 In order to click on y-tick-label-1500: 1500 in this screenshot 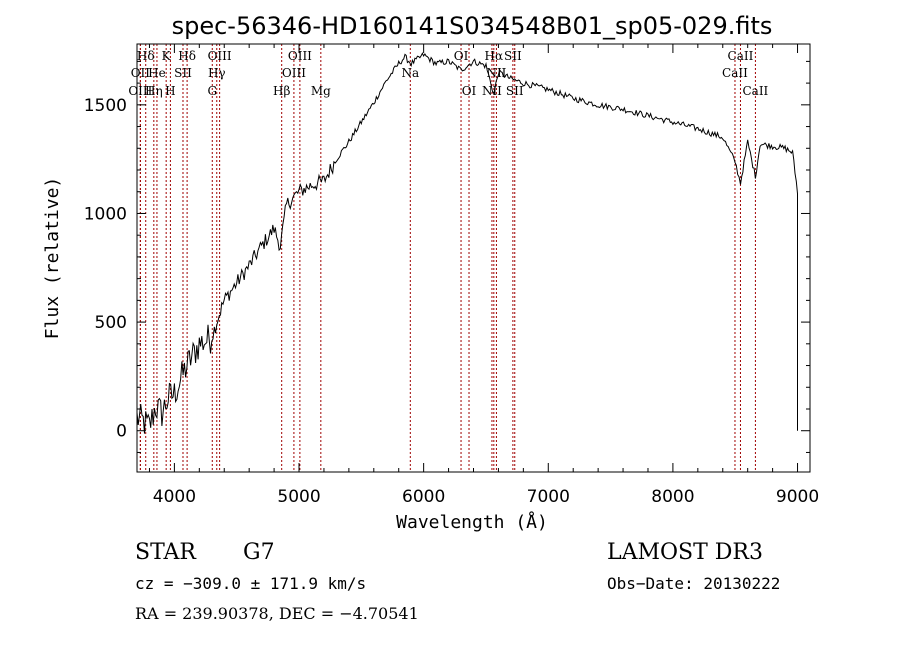, I will do `click(105, 106)`.